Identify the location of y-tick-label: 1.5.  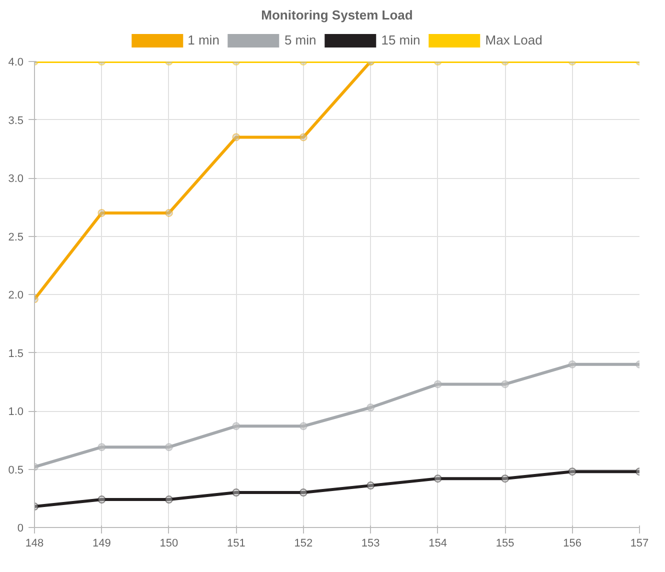
(16, 354).